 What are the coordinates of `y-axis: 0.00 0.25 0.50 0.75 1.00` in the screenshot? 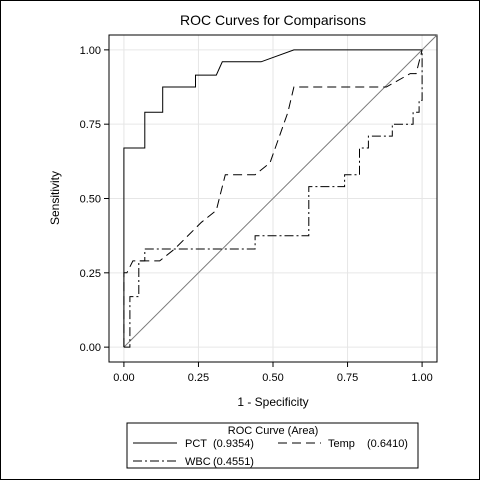 It's located at (94, 199).